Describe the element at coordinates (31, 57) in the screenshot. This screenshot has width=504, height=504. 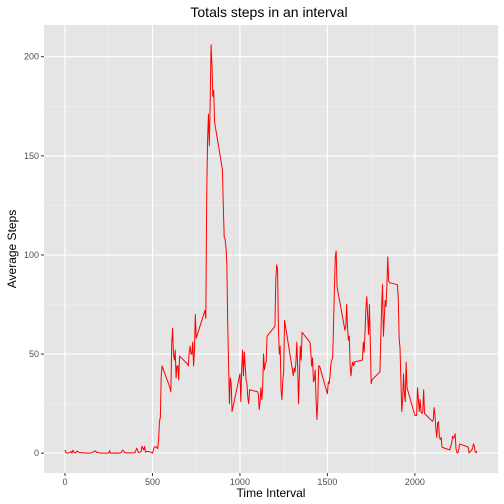
I see `y-tick-label: 200` at that location.